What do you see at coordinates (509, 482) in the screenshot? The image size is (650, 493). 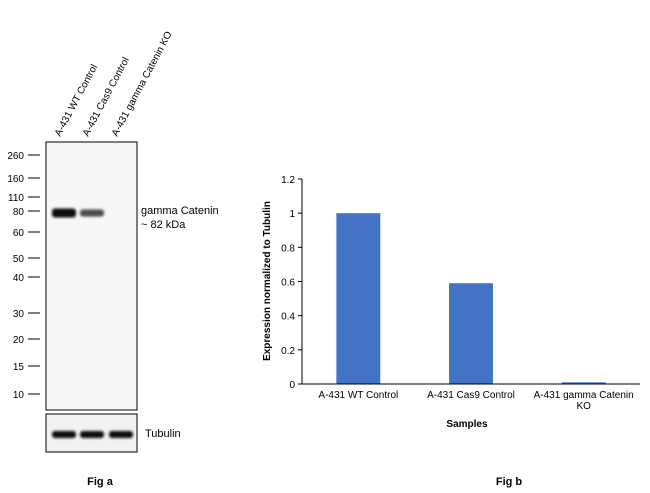 I see `fig-b-caption: Fig b` at bounding box center [509, 482].